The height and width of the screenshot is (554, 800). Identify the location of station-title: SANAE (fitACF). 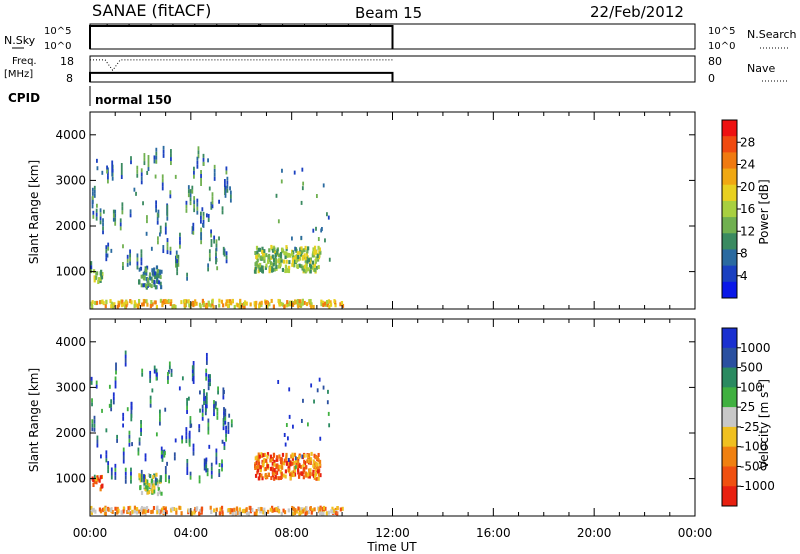
(151, 10).